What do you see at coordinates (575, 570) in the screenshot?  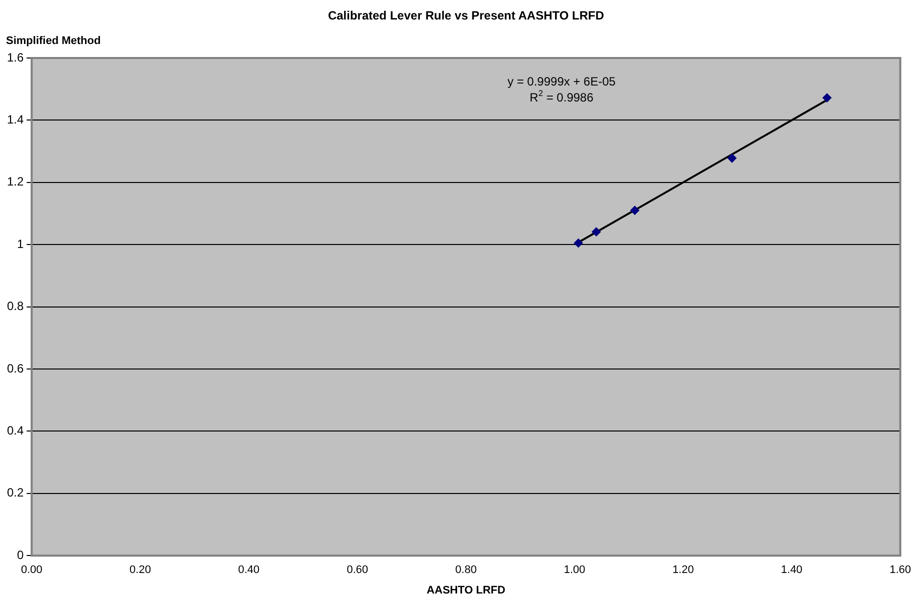 I see `x-tick-label: 1.00` at bounding box center [575, 570].